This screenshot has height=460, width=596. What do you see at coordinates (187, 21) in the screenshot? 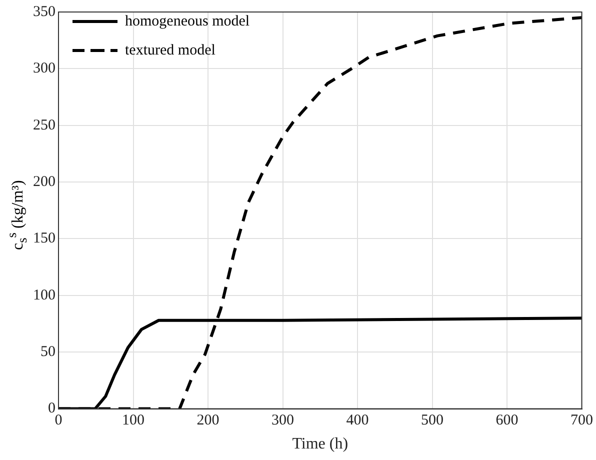
I see `legend-label: homogeneous model` at bounding box center [187, 21].